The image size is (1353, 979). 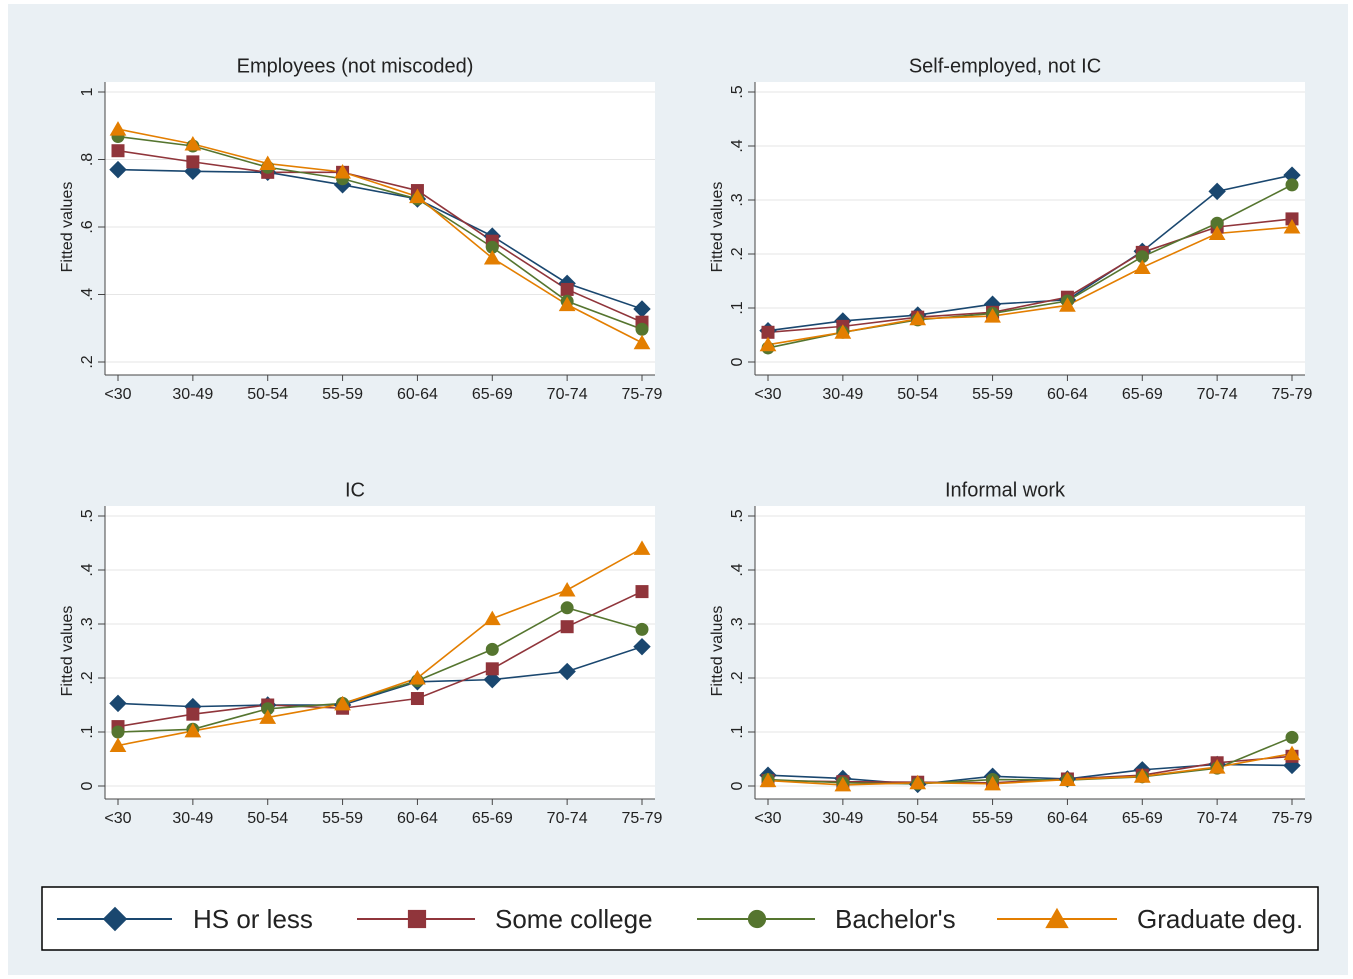 I want to click on y-tick-label: .8, so click(x=87, y=159).